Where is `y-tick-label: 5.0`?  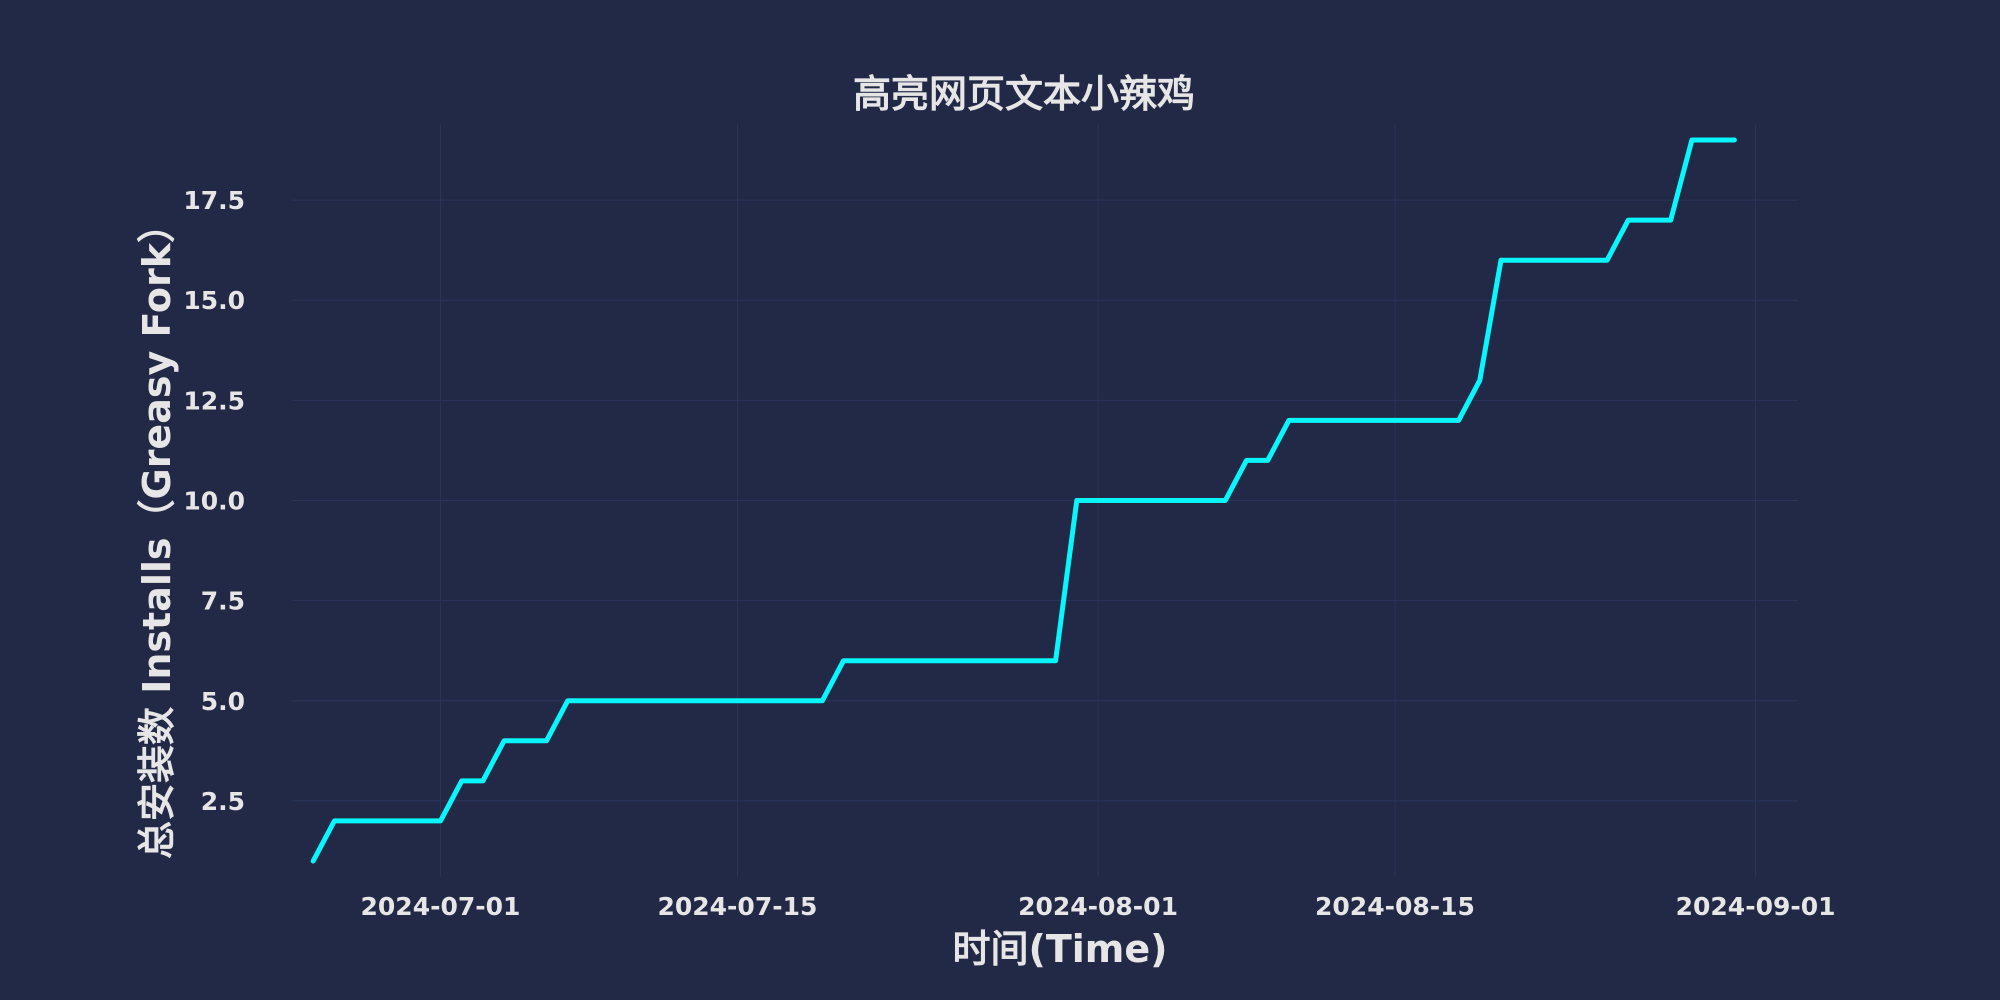 y-tick-label: 5.0 is located at coordinates (223, 701).